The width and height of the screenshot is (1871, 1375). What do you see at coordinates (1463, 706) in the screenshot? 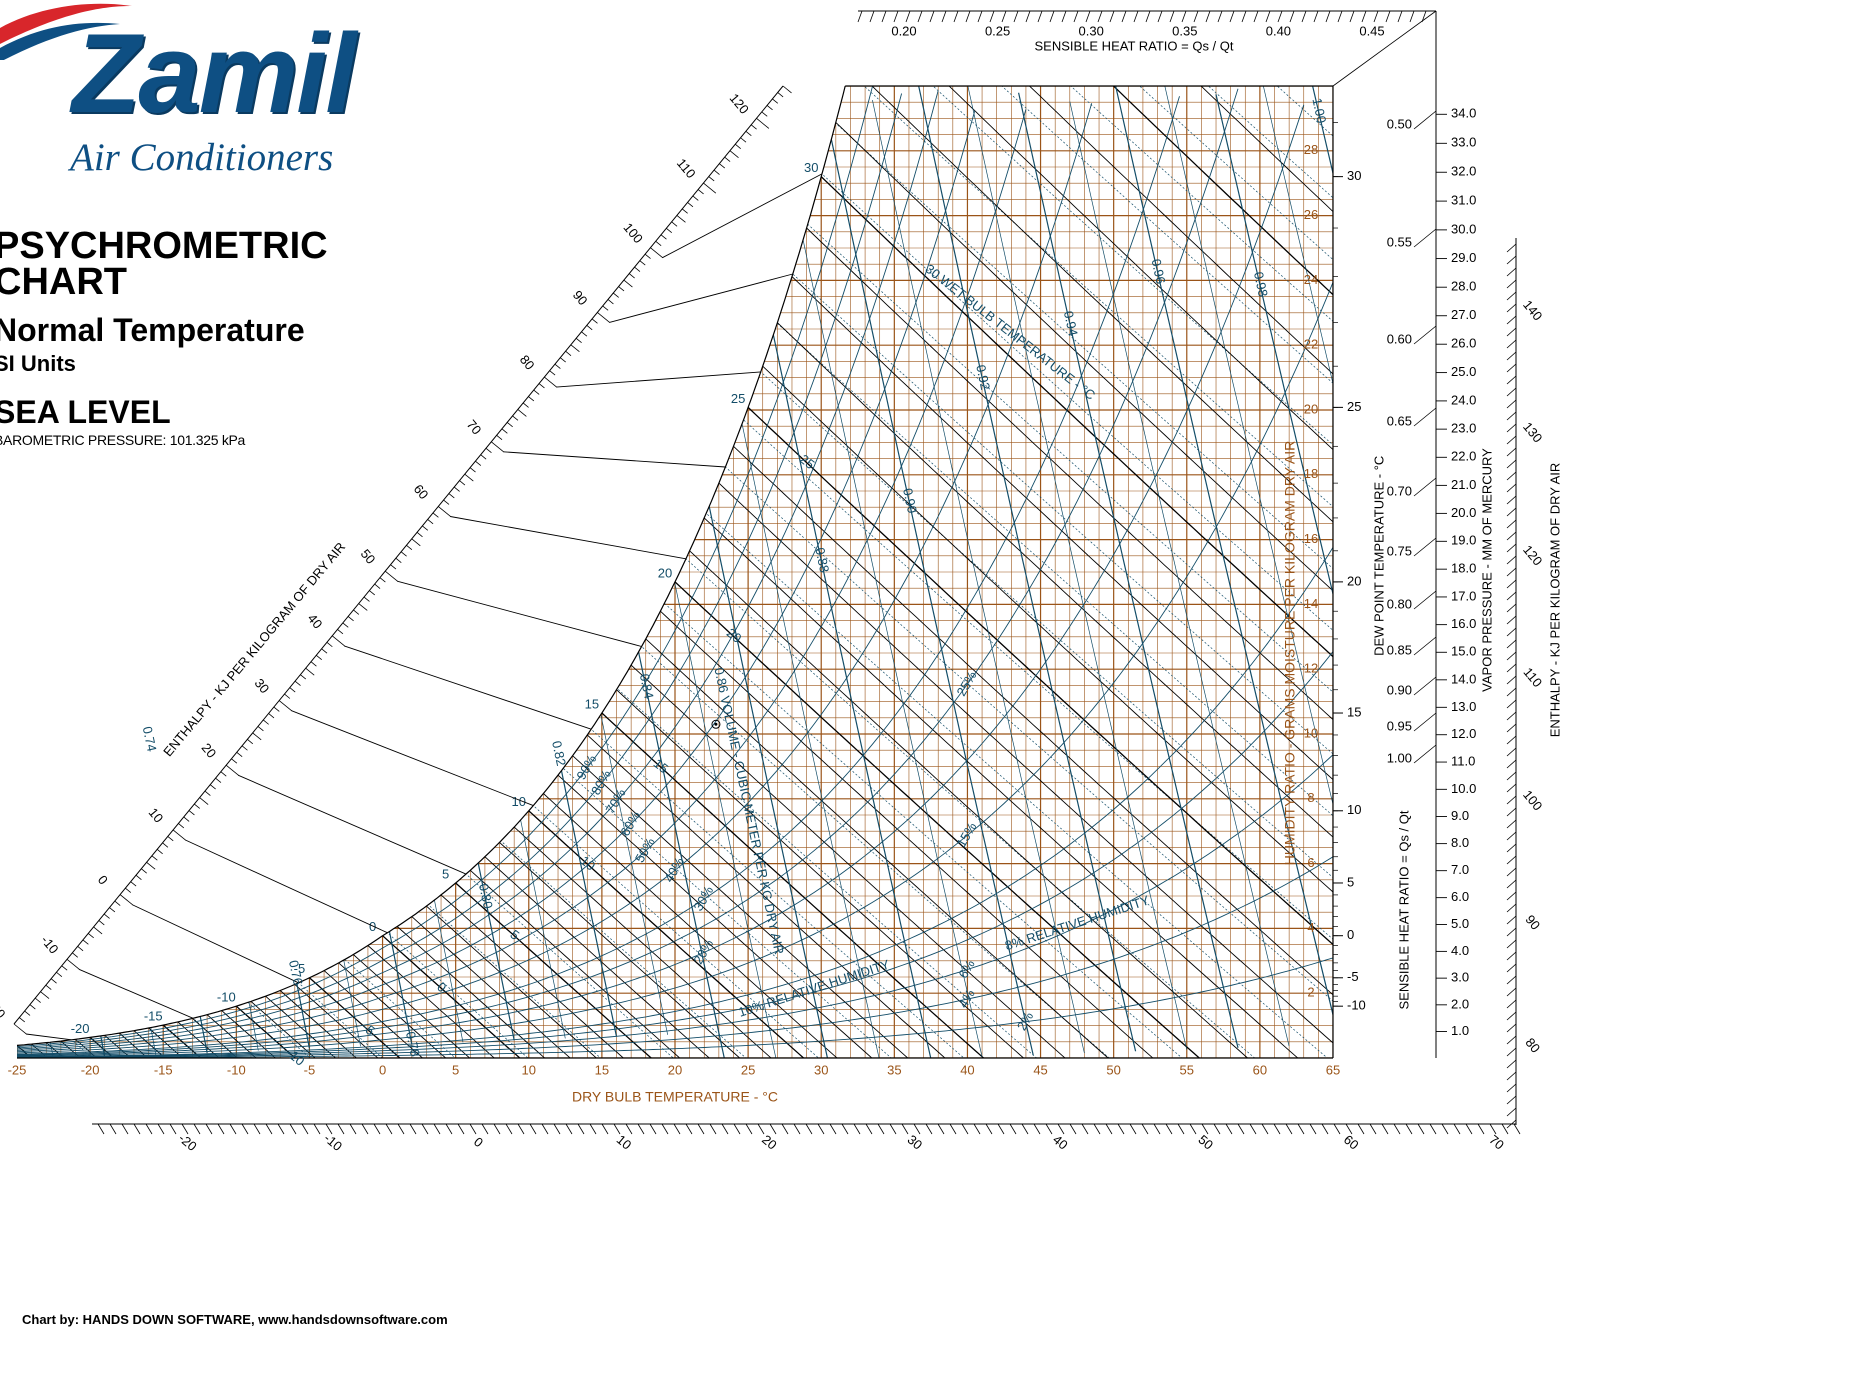
I see `vapor-pressure-label: 13.0` at bounding box center [1463, 706].